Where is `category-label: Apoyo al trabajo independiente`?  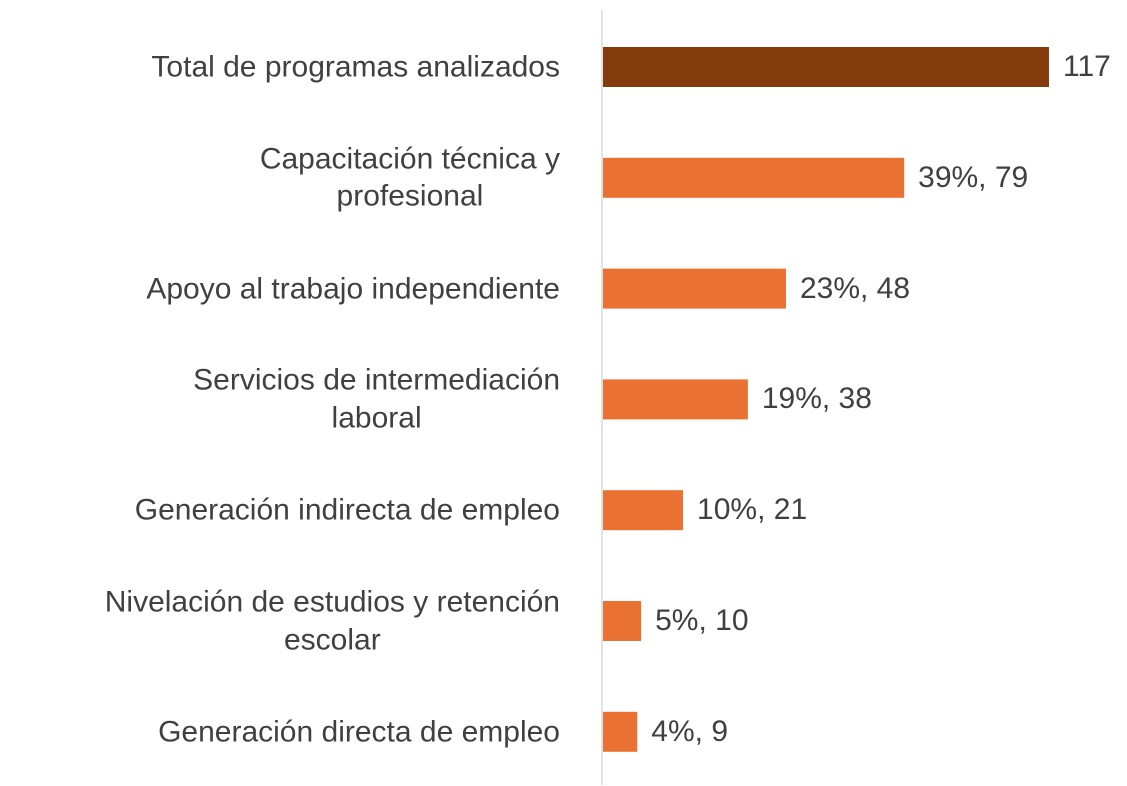
category-label: Apoyo al trabajo independiente is located at coordinates (353, 288).